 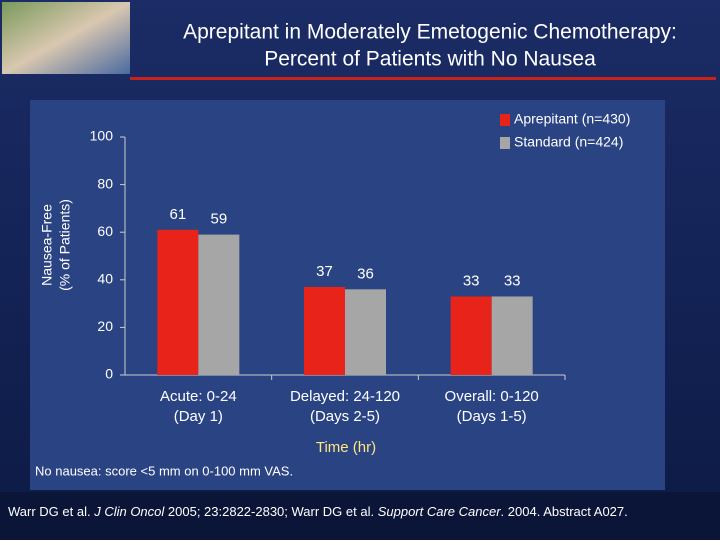 What do you see at coordinates (164, 470) in the screenshot?
I see `footnote: No nausea: score <5 mm on 0-100 mm VAS.` at bounding box center [164, 470].